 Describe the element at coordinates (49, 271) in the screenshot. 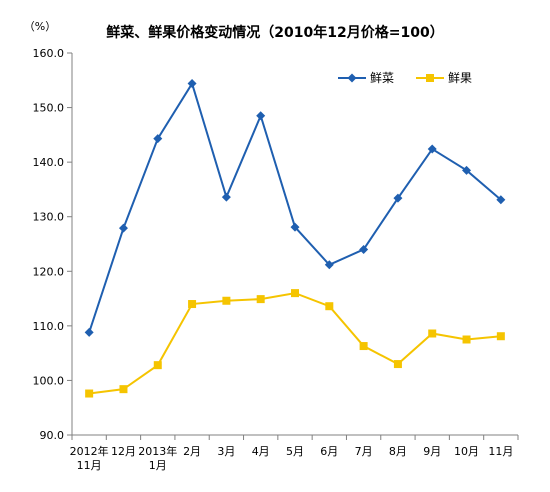

I see `y-tick-label: 120.0` at that location.